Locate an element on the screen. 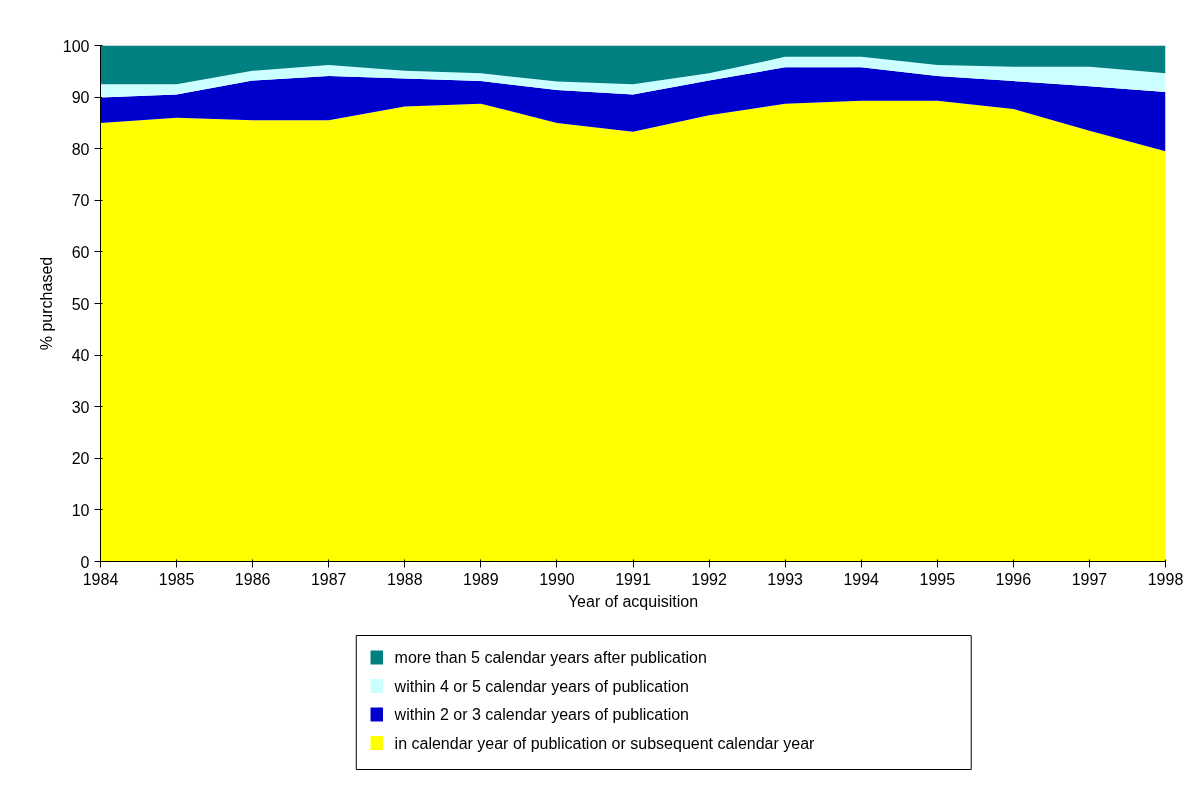  legend-label: within 2 or 3 calendar years of publication is located at coordinates (541, 714).